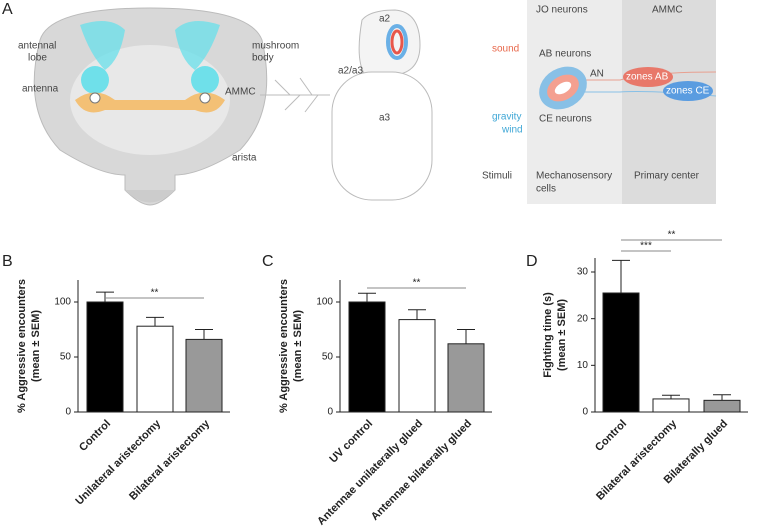 This screenshot has width=758, height=527. Describe the element at coordinates (512, 130) in the screenshot. I see `stimulus: wind` at that location.